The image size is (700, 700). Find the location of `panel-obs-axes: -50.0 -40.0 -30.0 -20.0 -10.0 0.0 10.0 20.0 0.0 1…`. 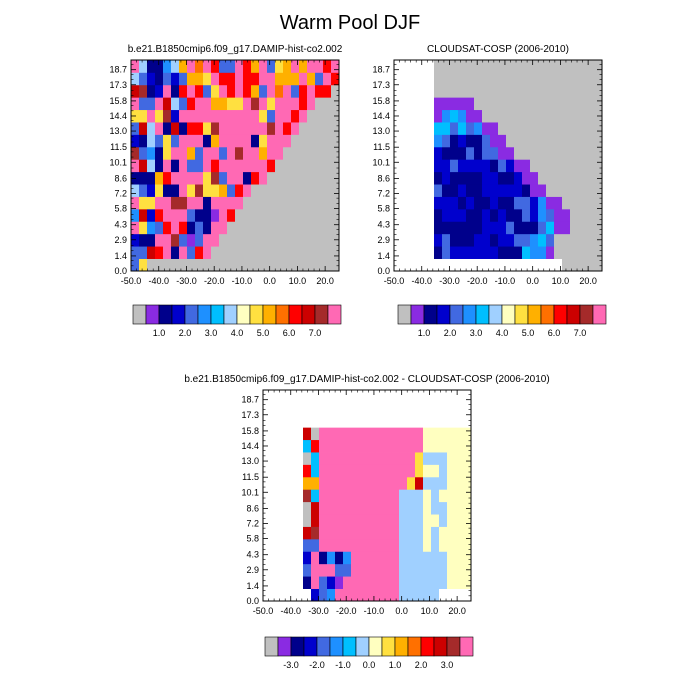

panel-obs-axes: -50.0 -40.0 -30.0 -20.0 -10.0 0.0 10.0 20.0 0.0 1… is located at coordinates (487, 172).